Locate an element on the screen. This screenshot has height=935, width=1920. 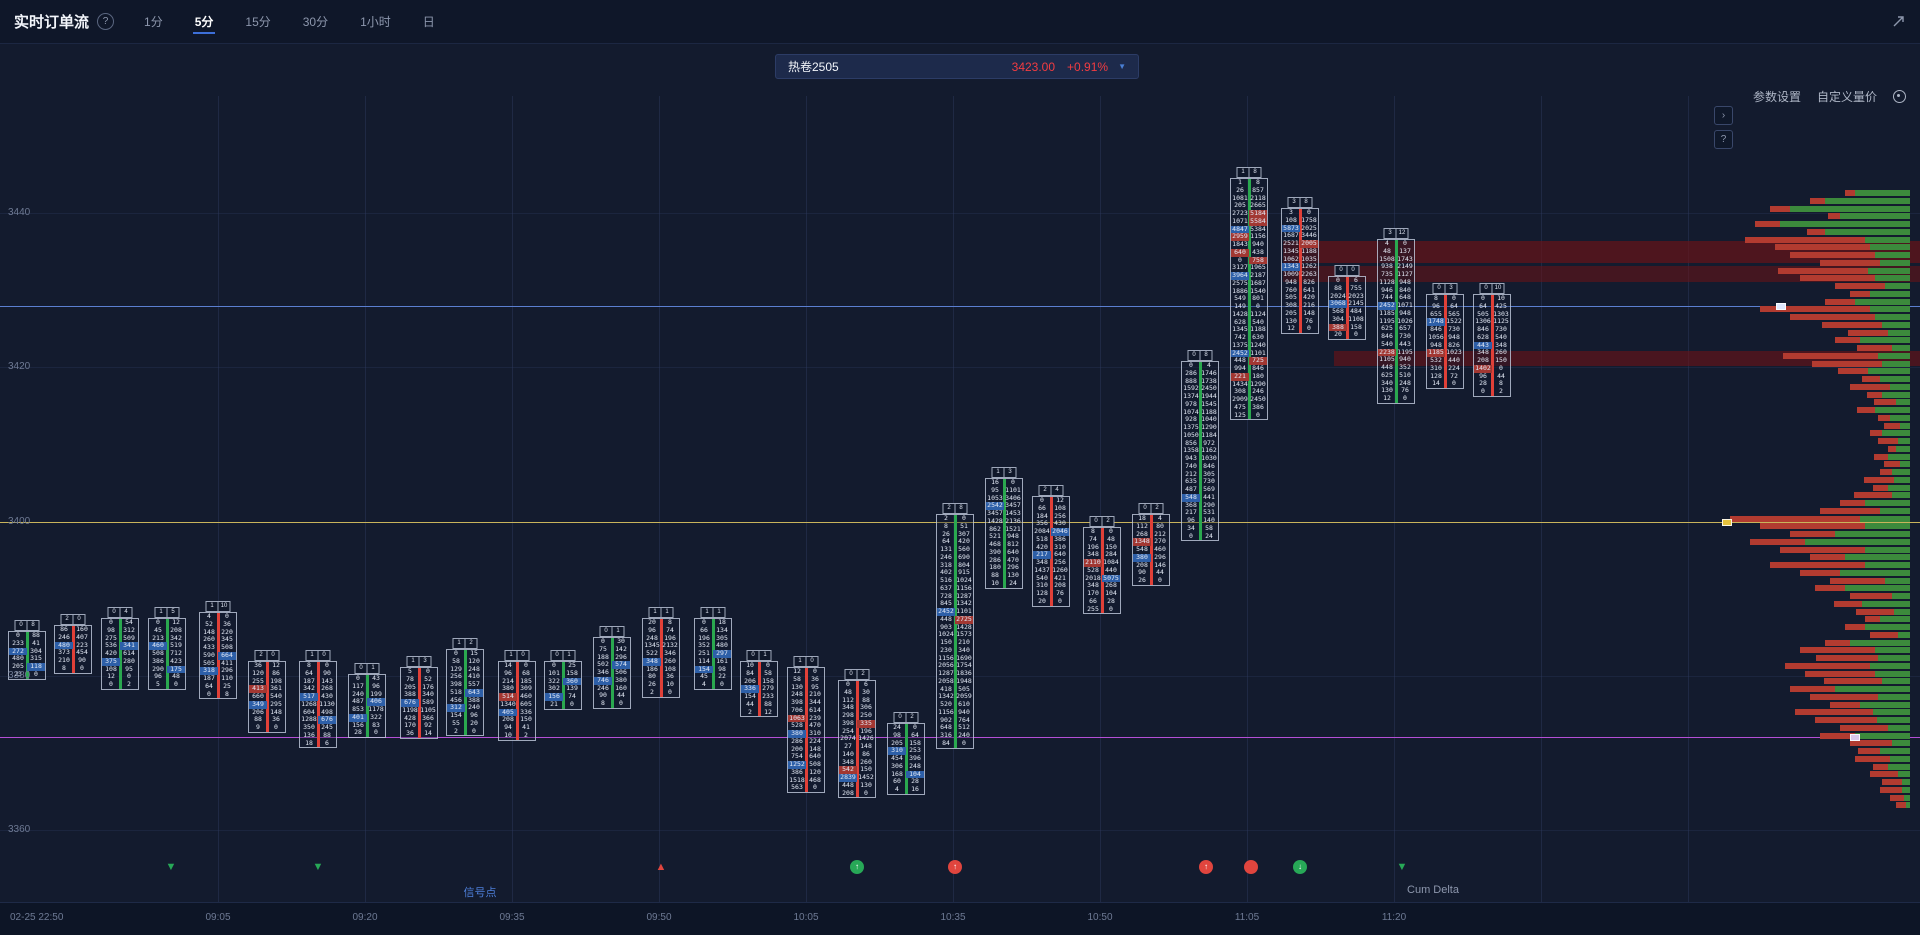
footprint-row: 1428 1124 is located at coordinates (1249, 314).